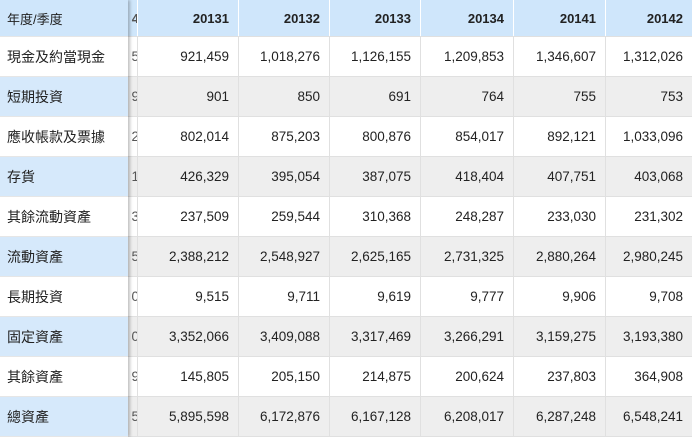 Image resolution: width=692 pixels, height=437 pixels. Describe the element at coordinates (559, 136) in the screenshot. I see `table-cell: 892,121` at that location.